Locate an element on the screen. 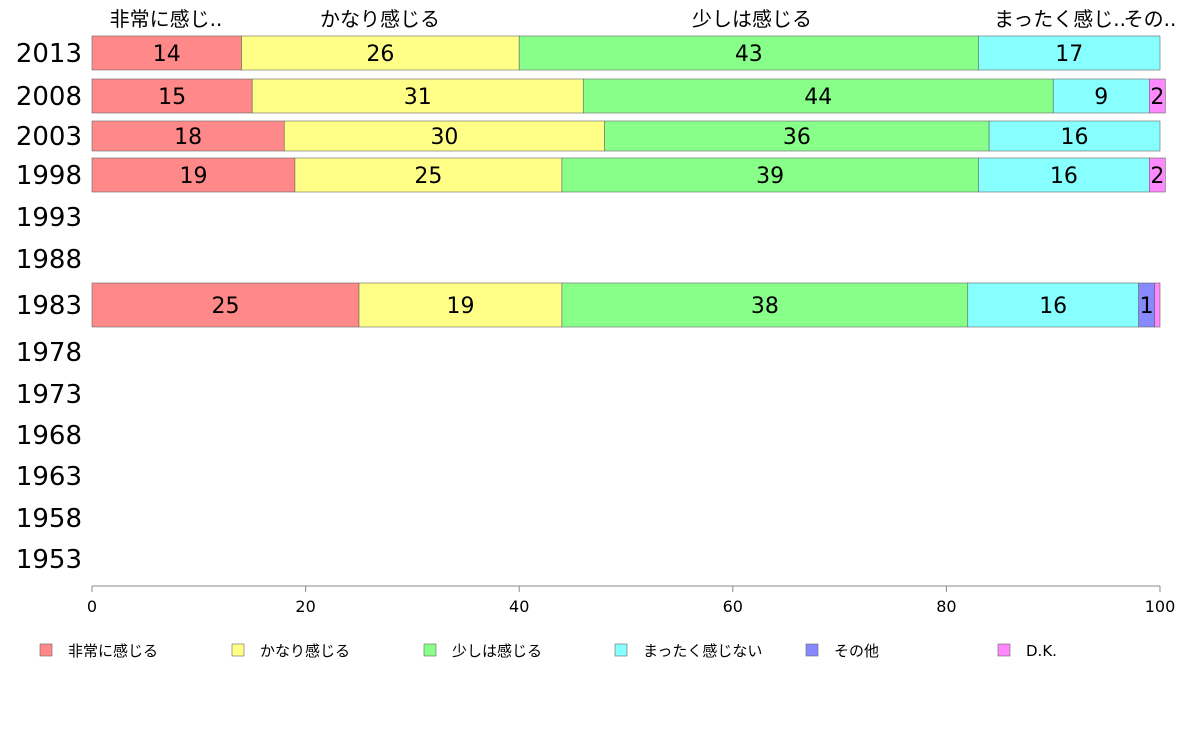 The image size is (1188, 736). year-label: 1978 is located at coordinates (49, 353).